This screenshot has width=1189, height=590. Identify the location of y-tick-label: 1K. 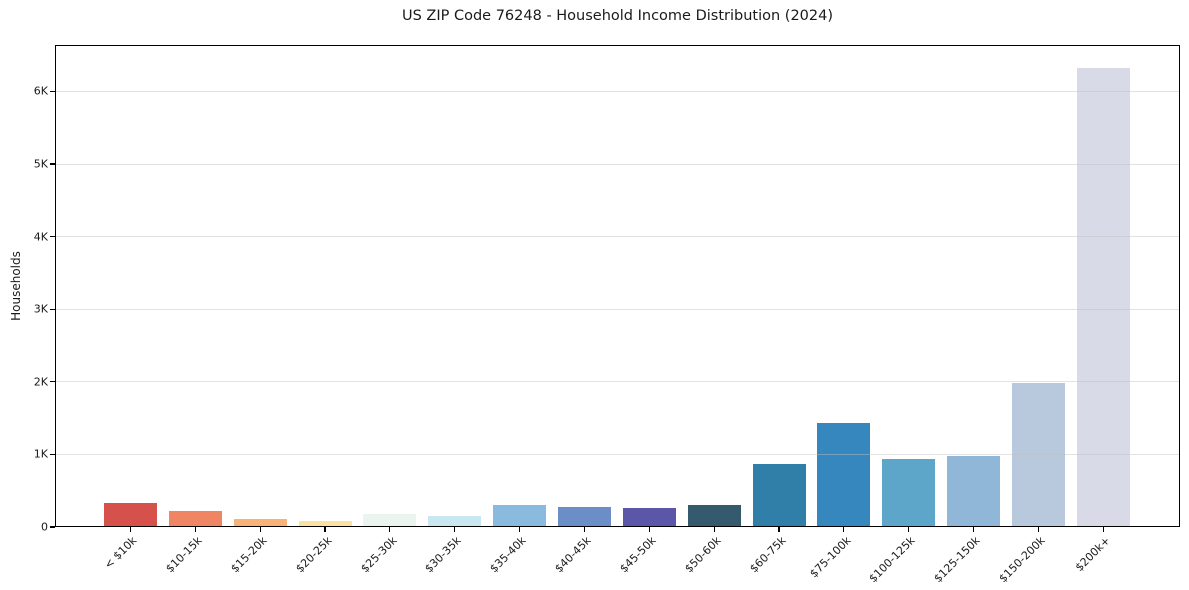
(40, 454).